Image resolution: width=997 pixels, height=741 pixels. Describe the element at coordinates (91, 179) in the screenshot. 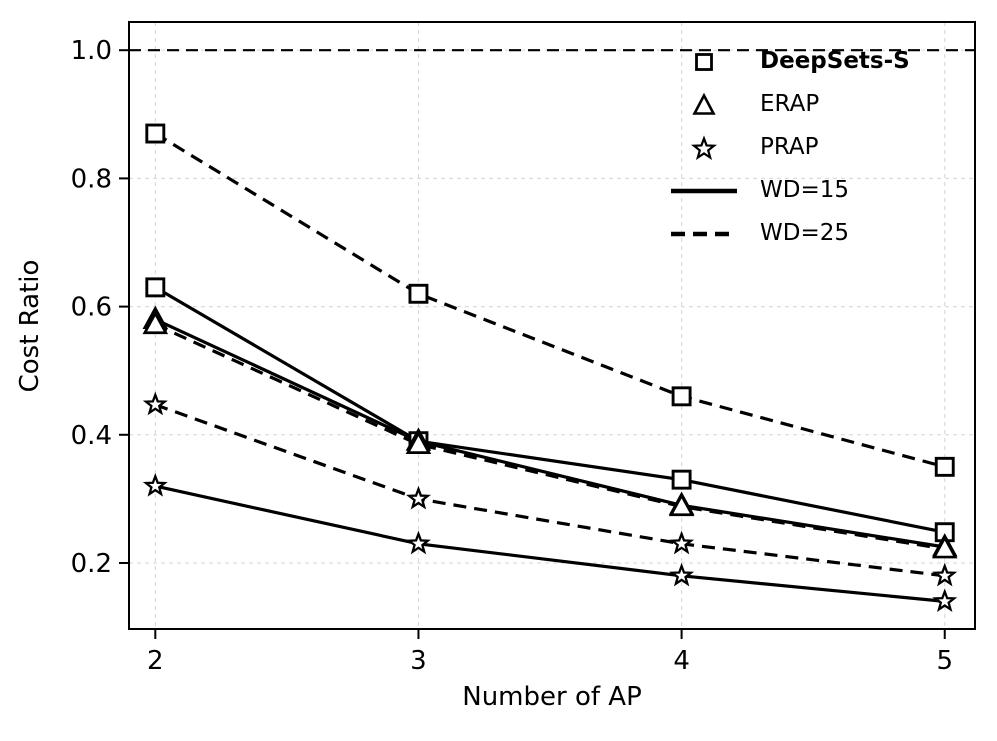

I see `y-tick-label: 0.8` at that location.